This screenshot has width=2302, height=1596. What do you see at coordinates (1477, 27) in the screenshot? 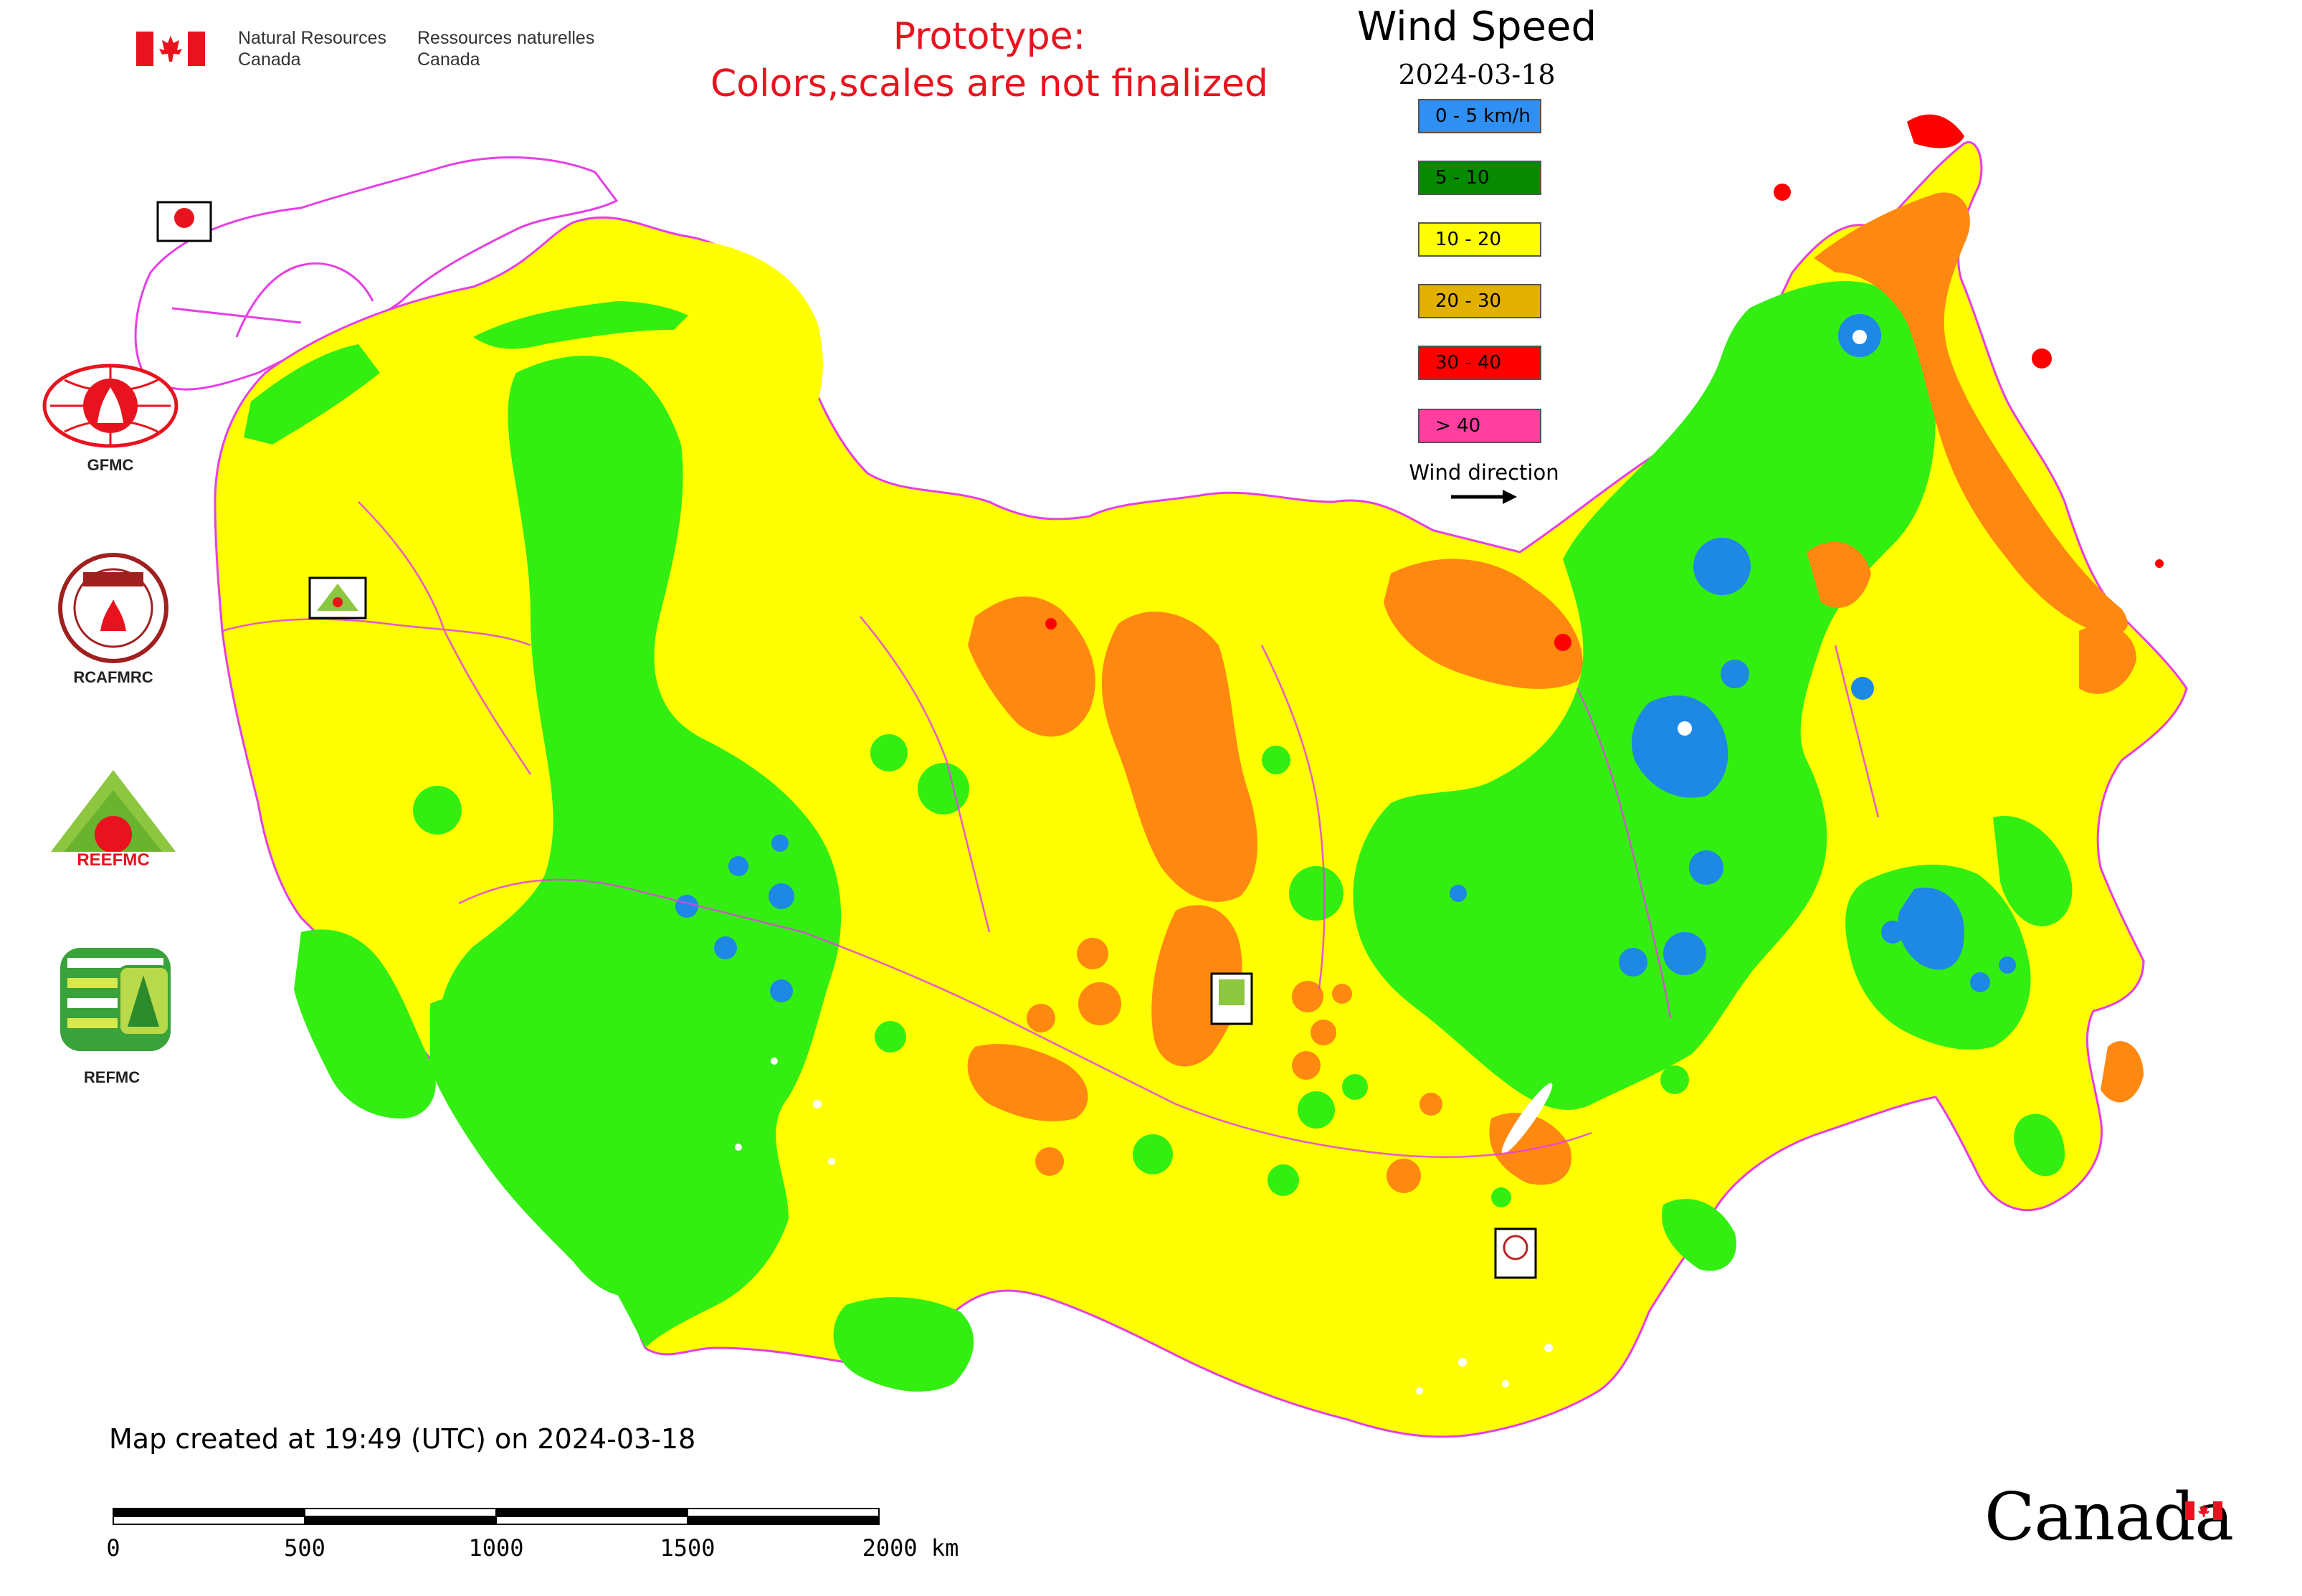
I see `legend-title: Wind Speed` at bounding box center [1477, 27].